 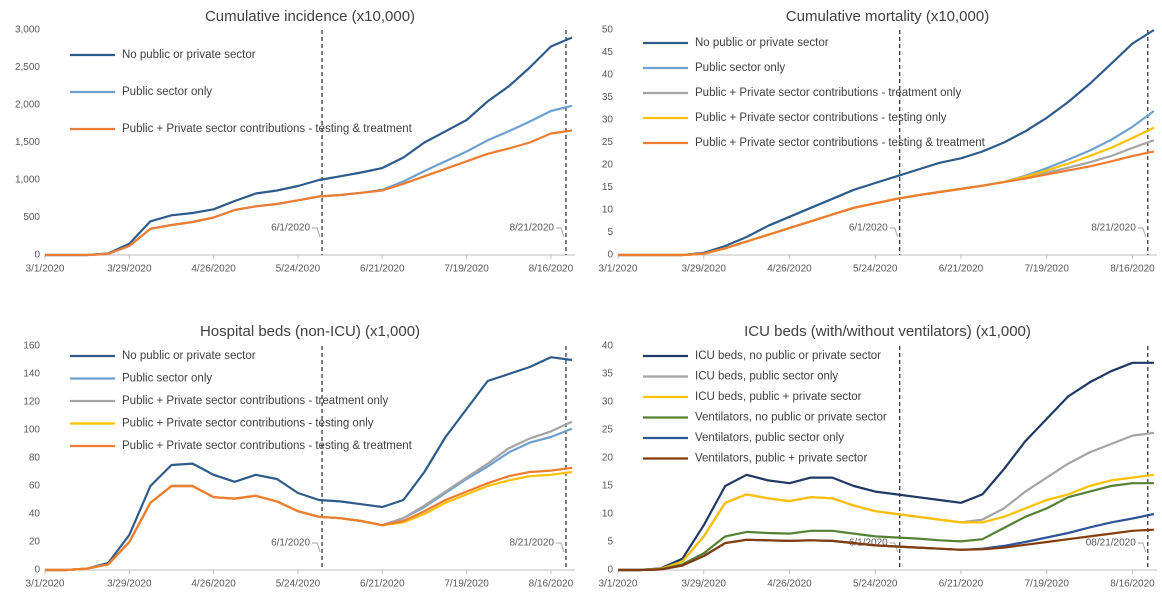 What do you see at coordinates (27, 142) in the screenshot?
I see `y-tick-label: 1,500` at bounding box center [27, 142].